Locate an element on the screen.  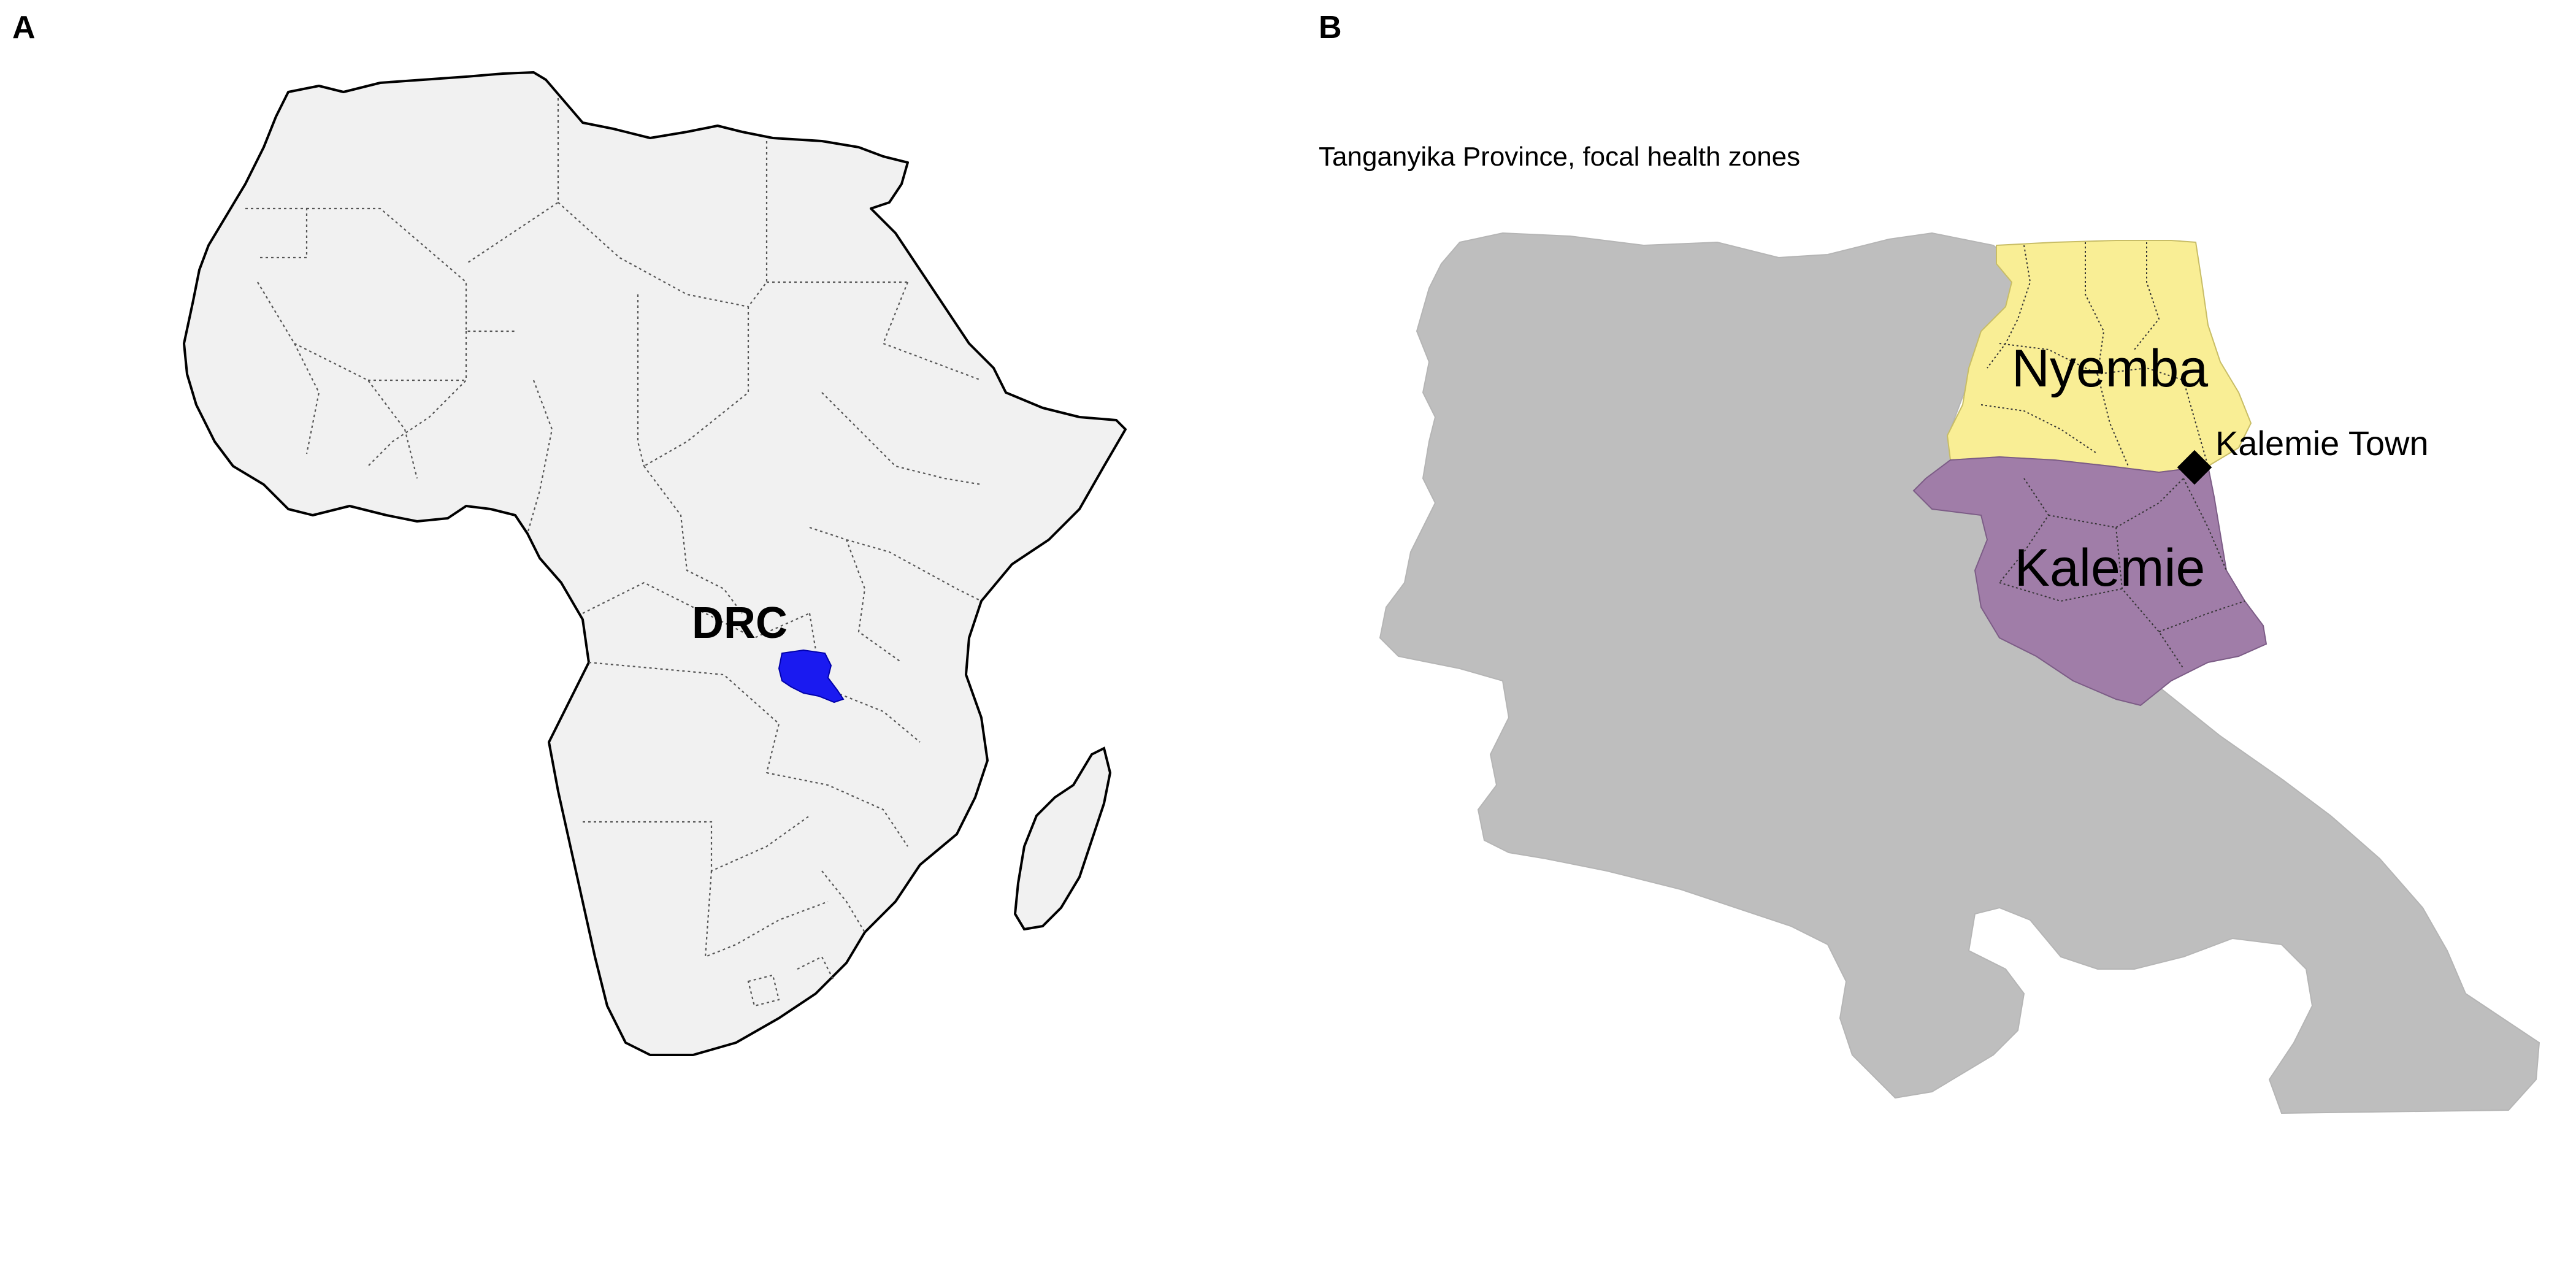
panel-a-letter: A is located at coordinates (24, 27).